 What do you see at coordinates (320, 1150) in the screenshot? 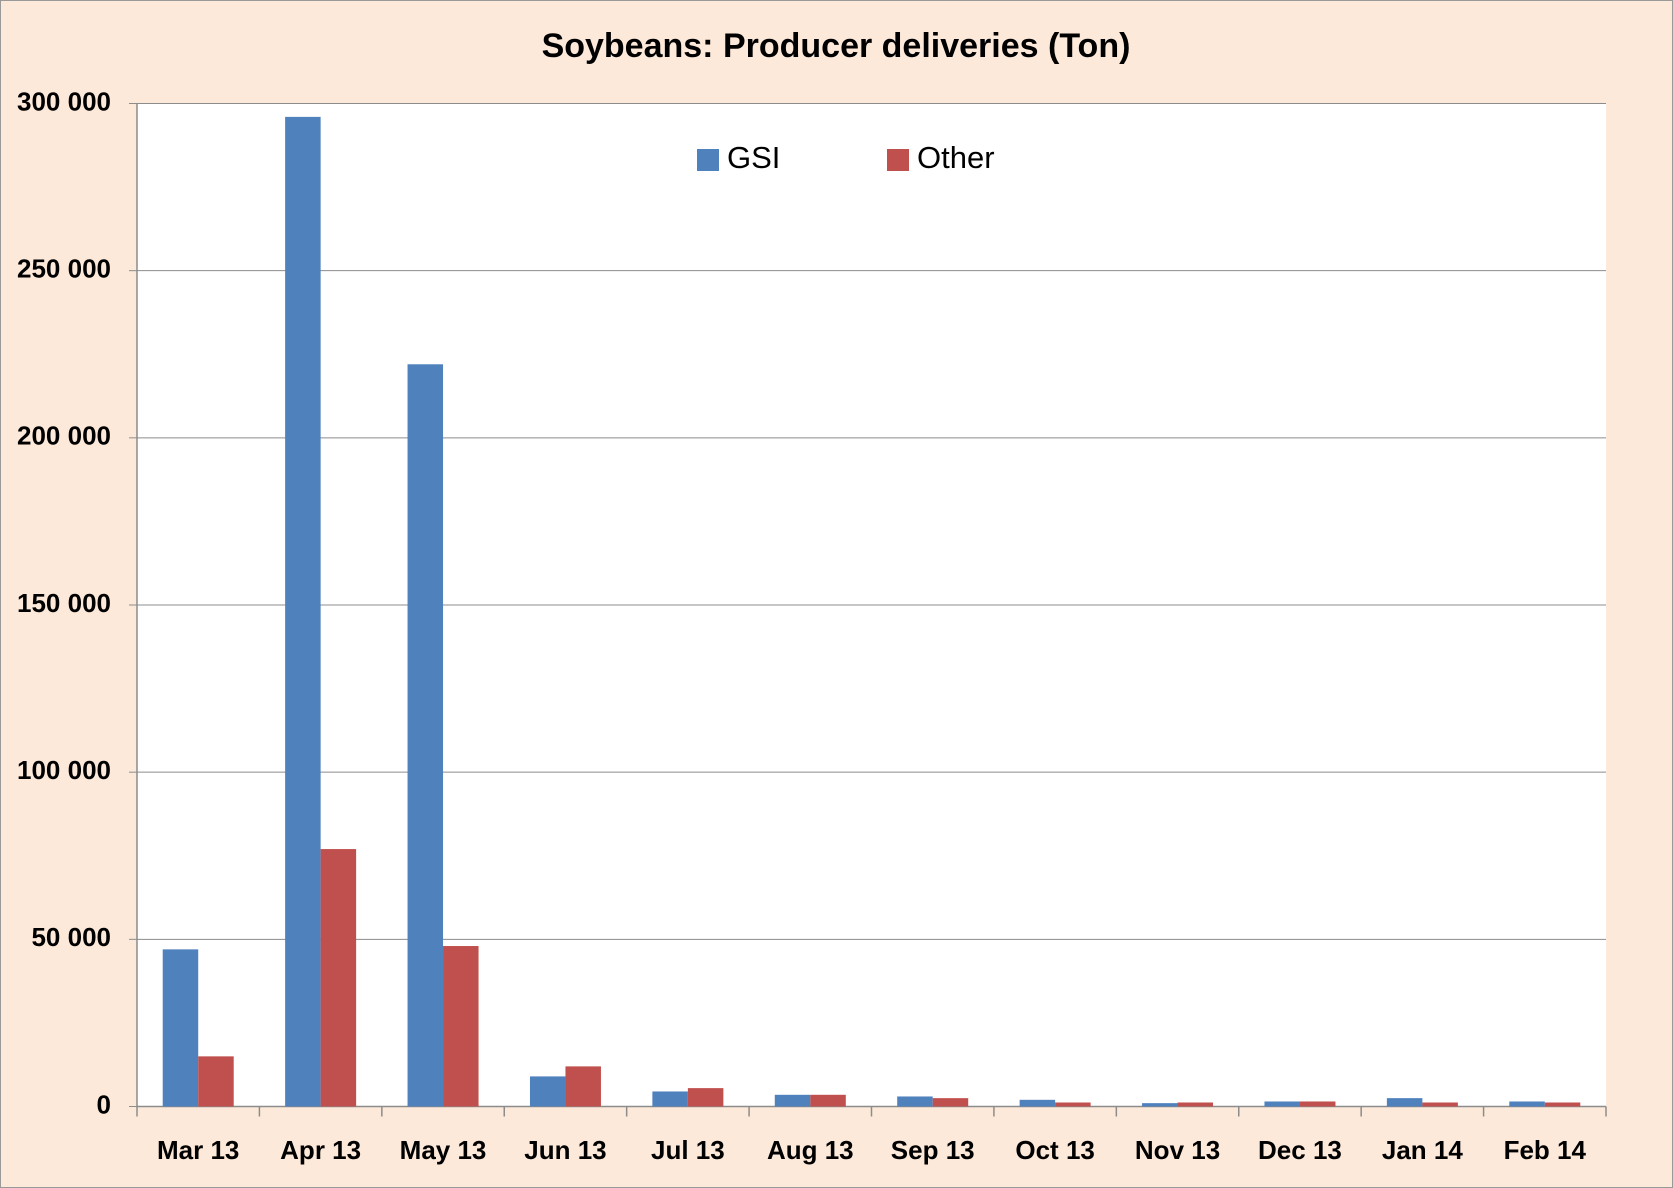
I see `x-tick-label: Apr 13` at bounding box center [320, 1150].